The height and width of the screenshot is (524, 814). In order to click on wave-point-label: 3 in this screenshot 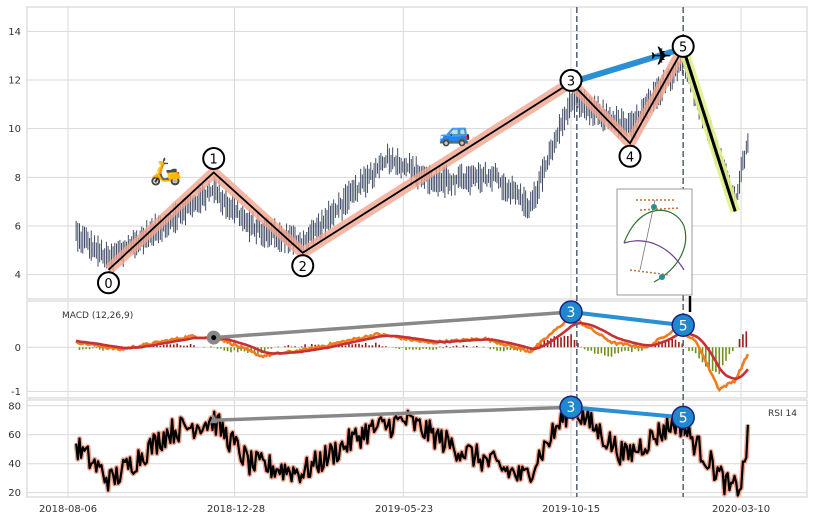, I will do `click(571, 81)`.